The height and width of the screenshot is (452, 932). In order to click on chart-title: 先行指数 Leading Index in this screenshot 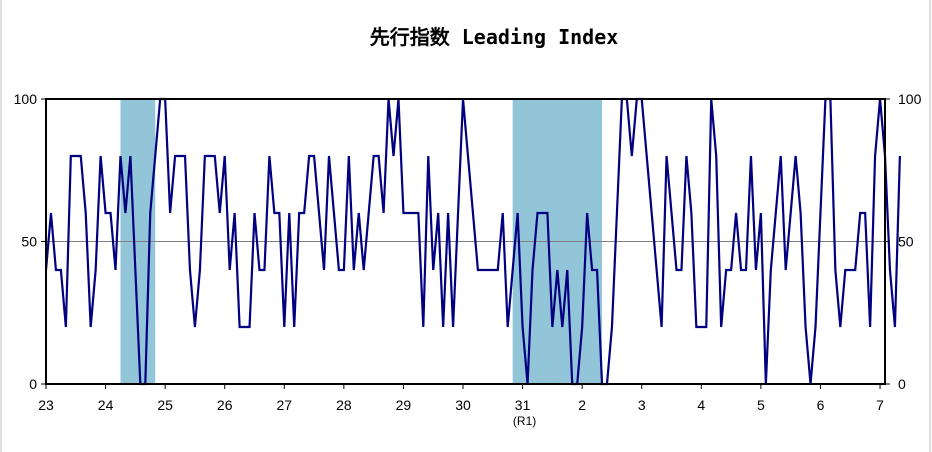, I will do `click(494, 37)`.